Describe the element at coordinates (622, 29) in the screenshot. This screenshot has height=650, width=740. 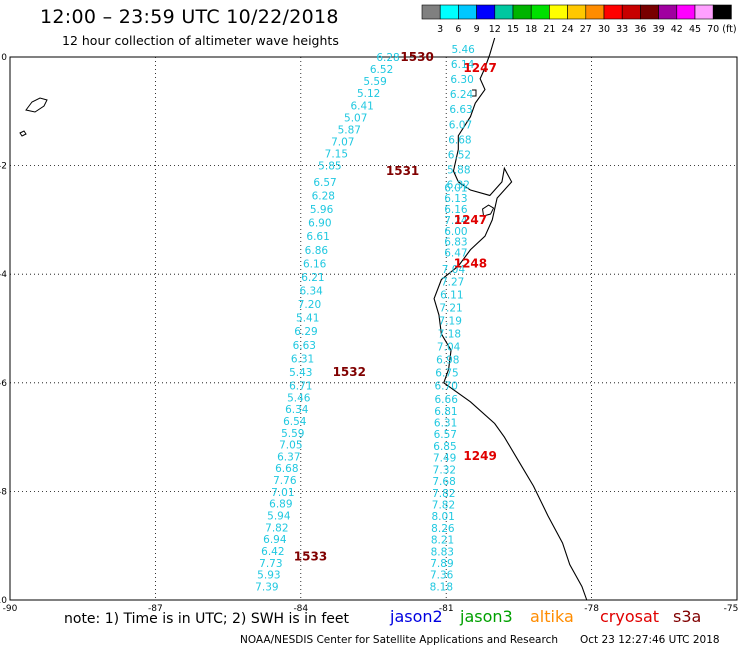
I see `colorbar-label: 33` at that location.